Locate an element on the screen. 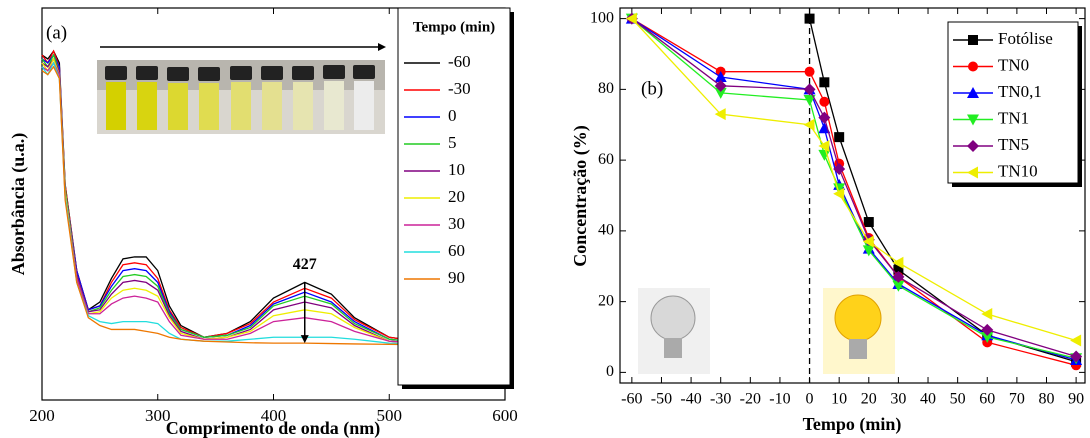  legend-label: TN0,1 is located at coordinates (1020, 91).